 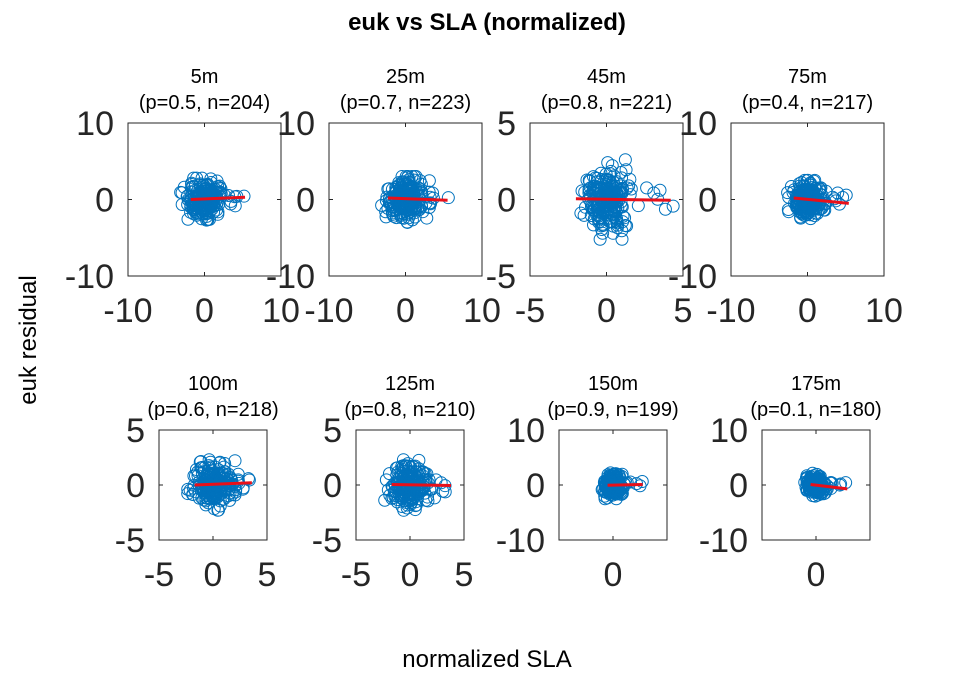 I want to click on x-tick-label: -5, so click(x=159, y=575).